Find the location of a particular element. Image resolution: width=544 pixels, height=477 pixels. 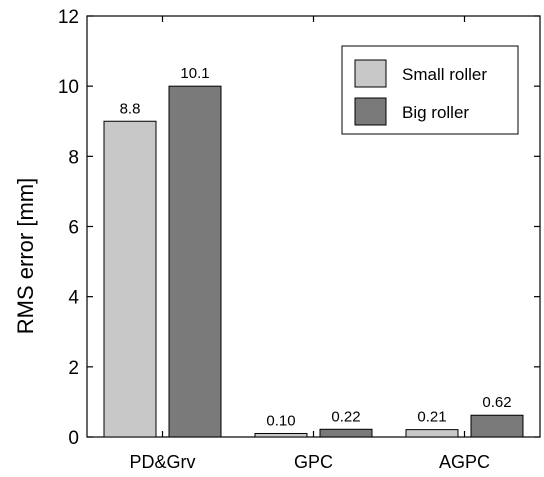

data-label: 0.22 is located at coordinates (345, 416).